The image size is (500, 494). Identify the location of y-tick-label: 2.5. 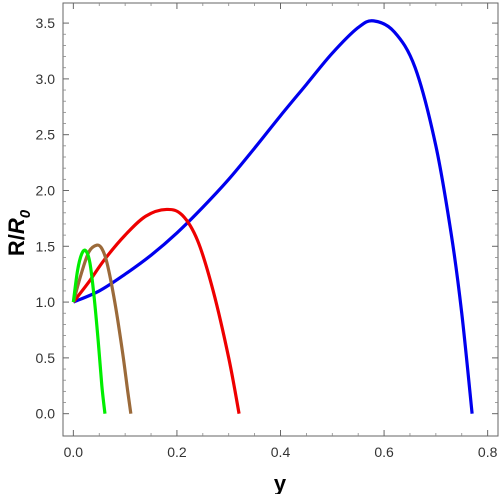
(46, 135).